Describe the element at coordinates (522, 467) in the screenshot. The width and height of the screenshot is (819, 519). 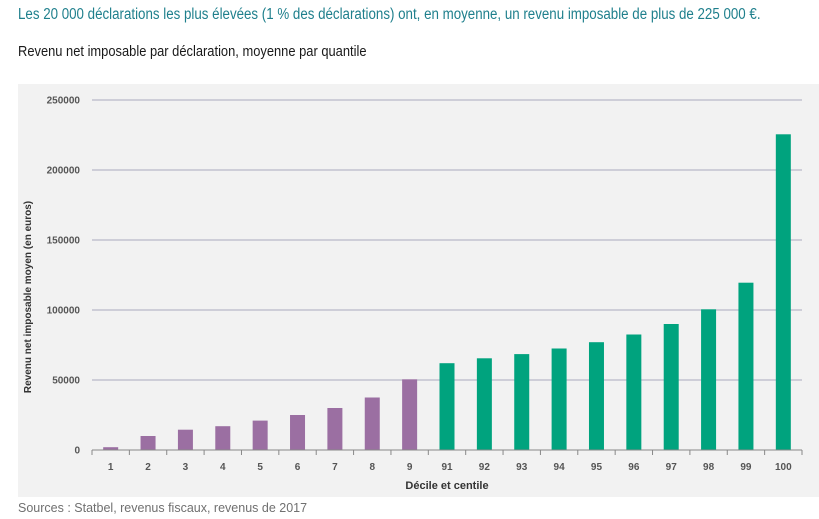
I see `x-tick-label: 93` at that location.